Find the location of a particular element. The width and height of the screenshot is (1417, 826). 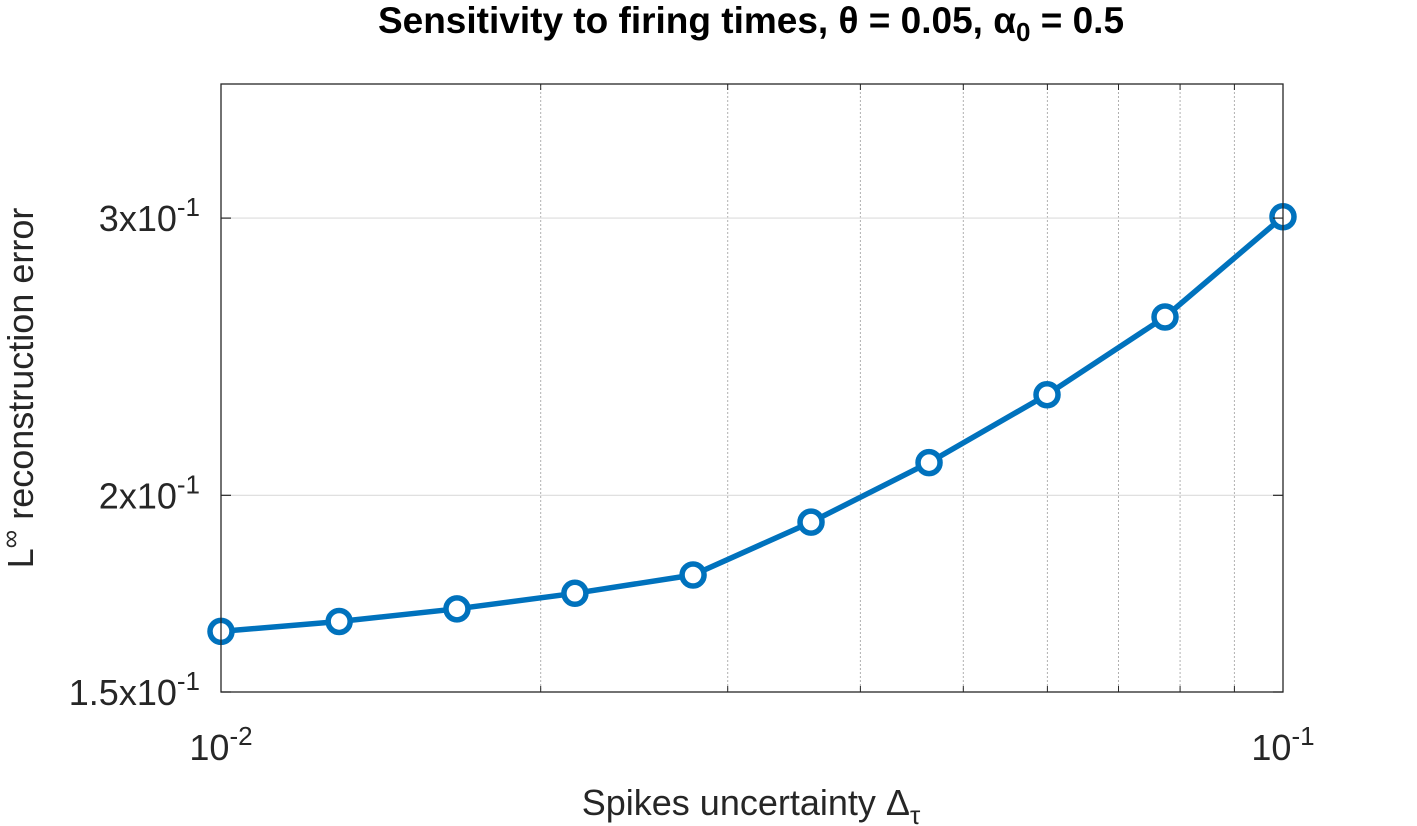

x-tick-label: 10⁻² is located at coordinates (220, 744).